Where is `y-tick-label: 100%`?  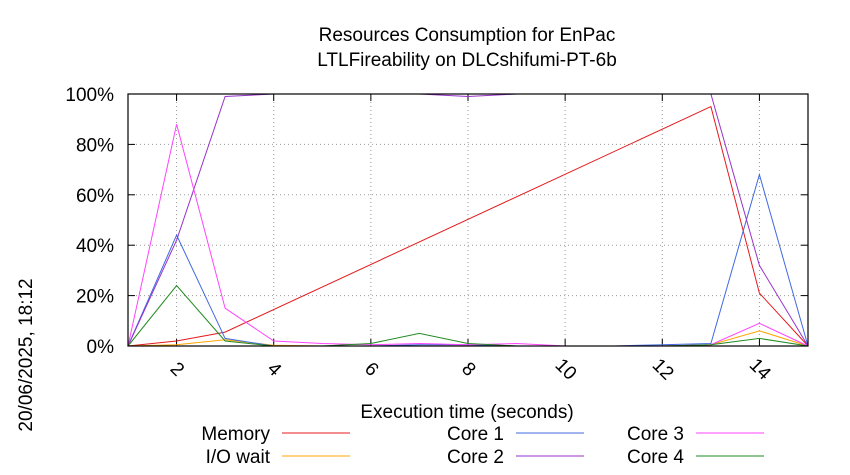 y-tick-label: 100% is located at coordinates (89, 95).